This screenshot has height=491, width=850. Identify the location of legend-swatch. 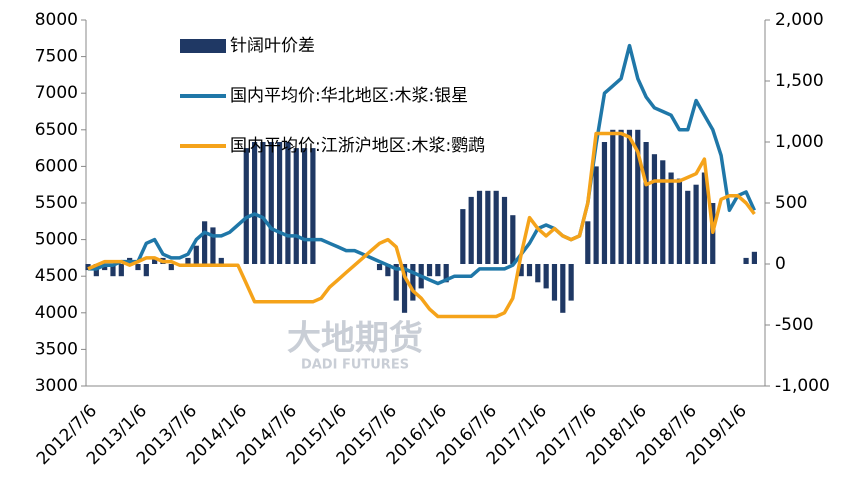
(203, 46).